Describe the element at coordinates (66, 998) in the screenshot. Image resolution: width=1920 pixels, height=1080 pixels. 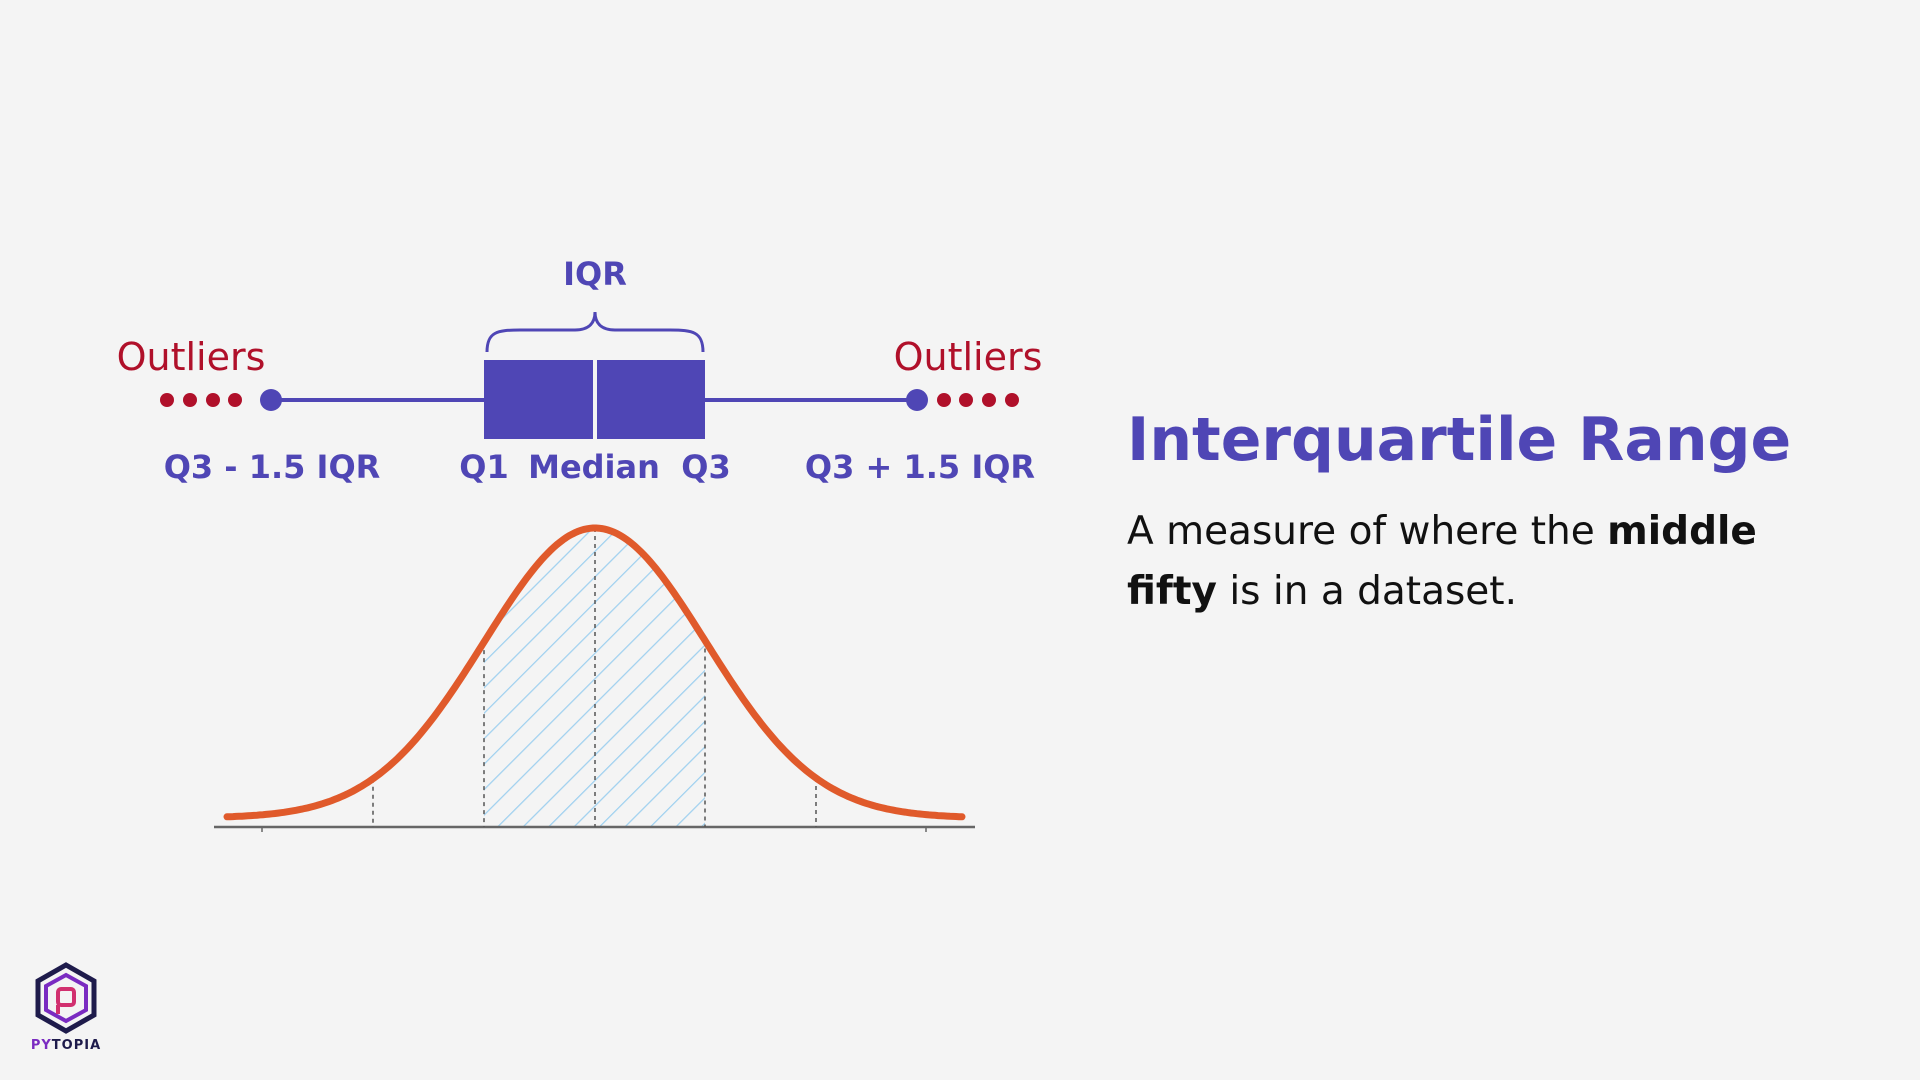
I see `pytopia-hexagon-logo-icon` at that location.